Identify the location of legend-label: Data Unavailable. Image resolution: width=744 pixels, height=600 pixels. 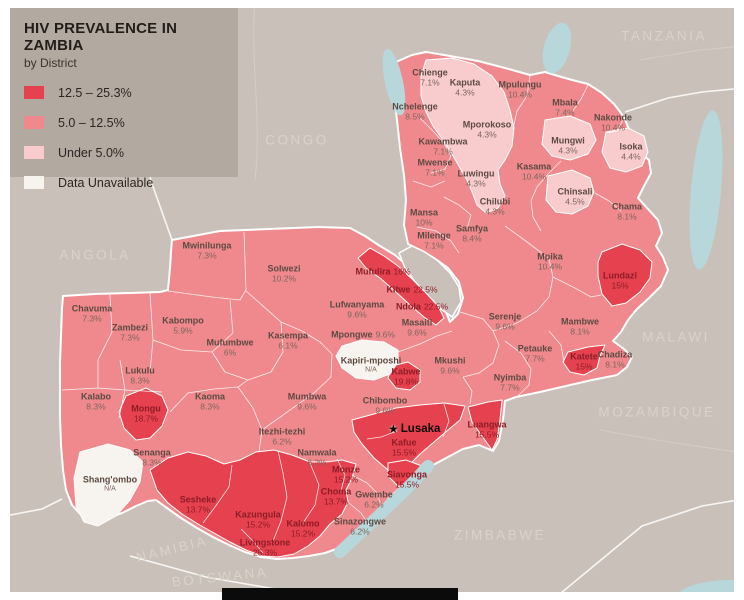
(106, 182).